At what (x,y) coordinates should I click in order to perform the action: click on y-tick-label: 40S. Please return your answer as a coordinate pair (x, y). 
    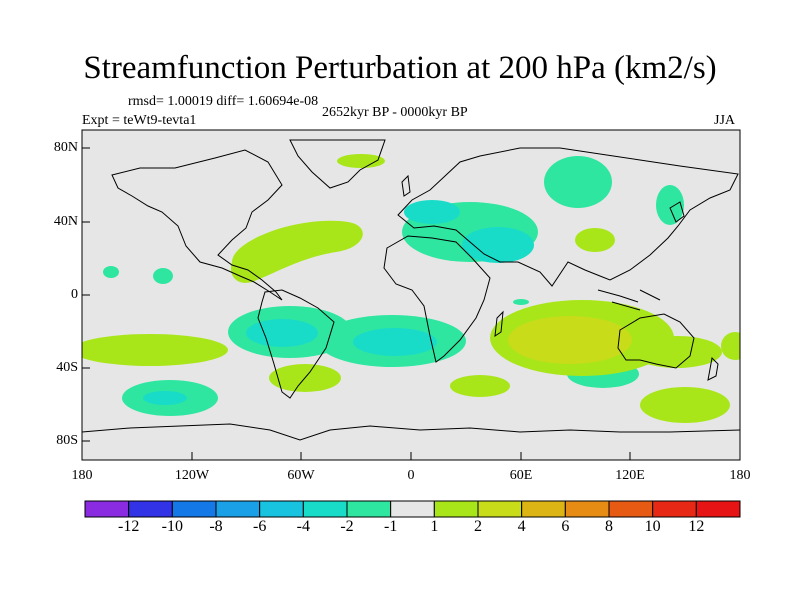
    Looking at the image, I should click on (67, 367).